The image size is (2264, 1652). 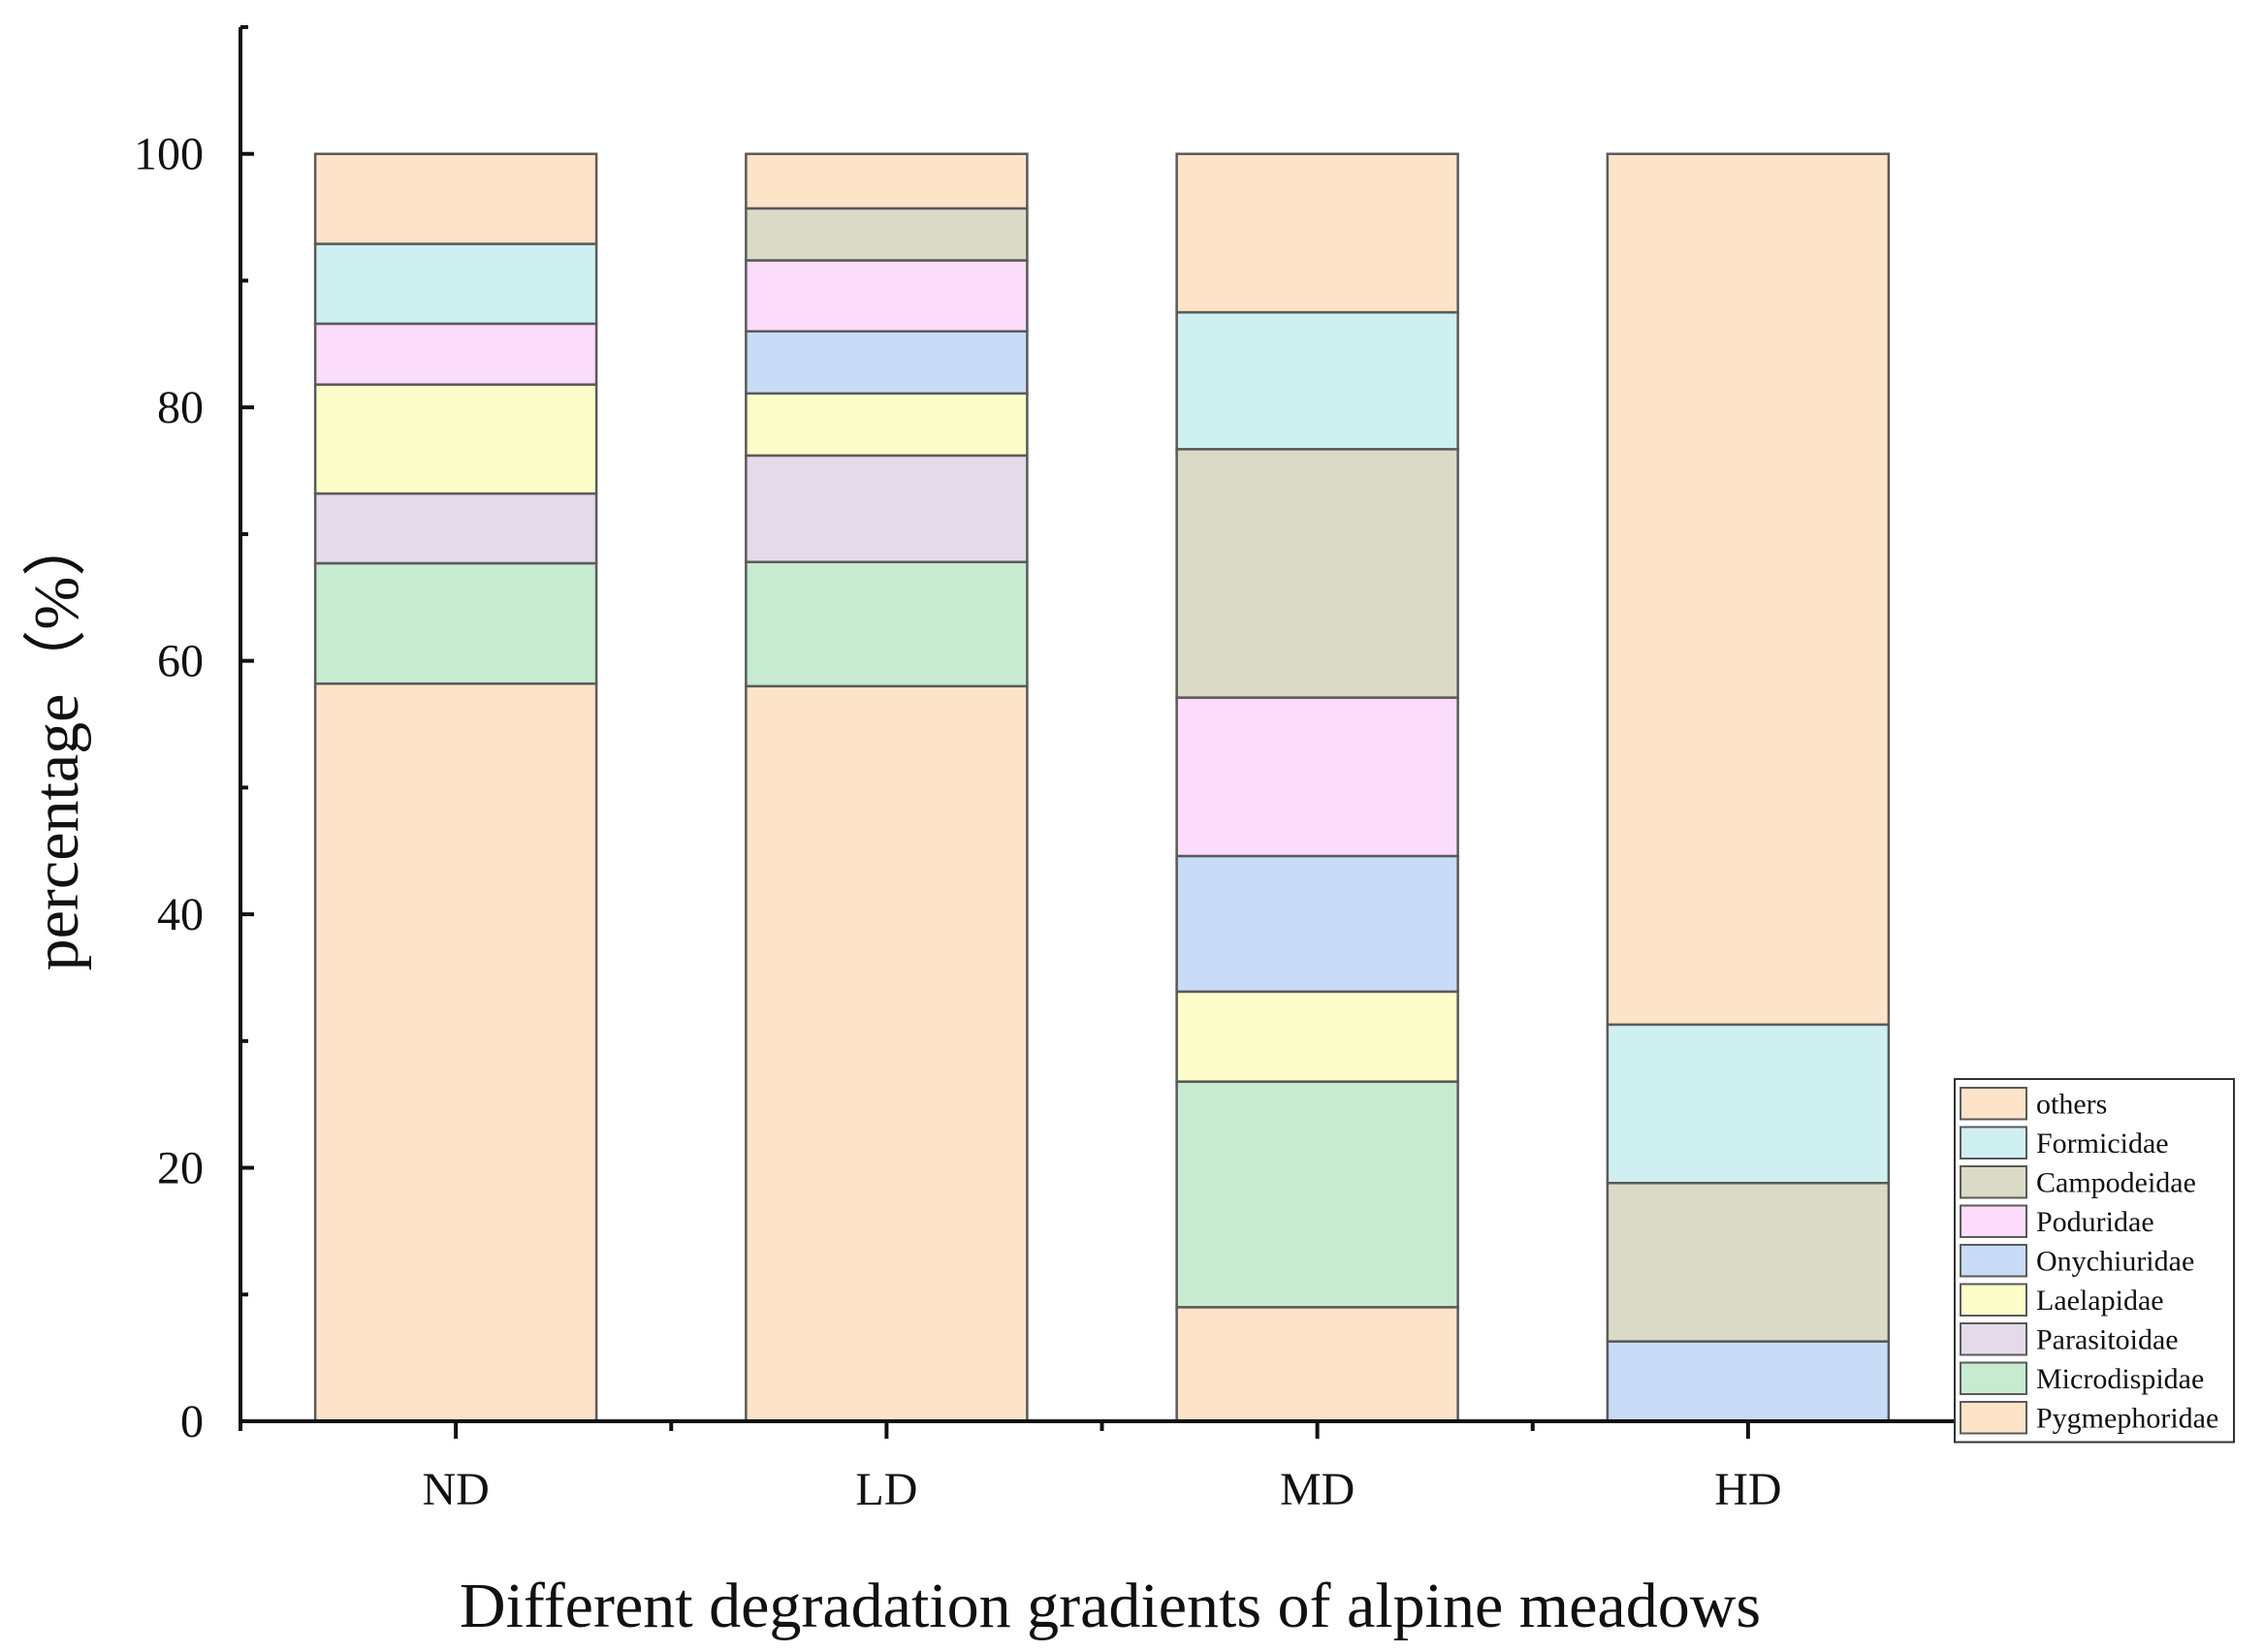 I want to click on x-tick-label: ND, so click(x=455, y=1490).